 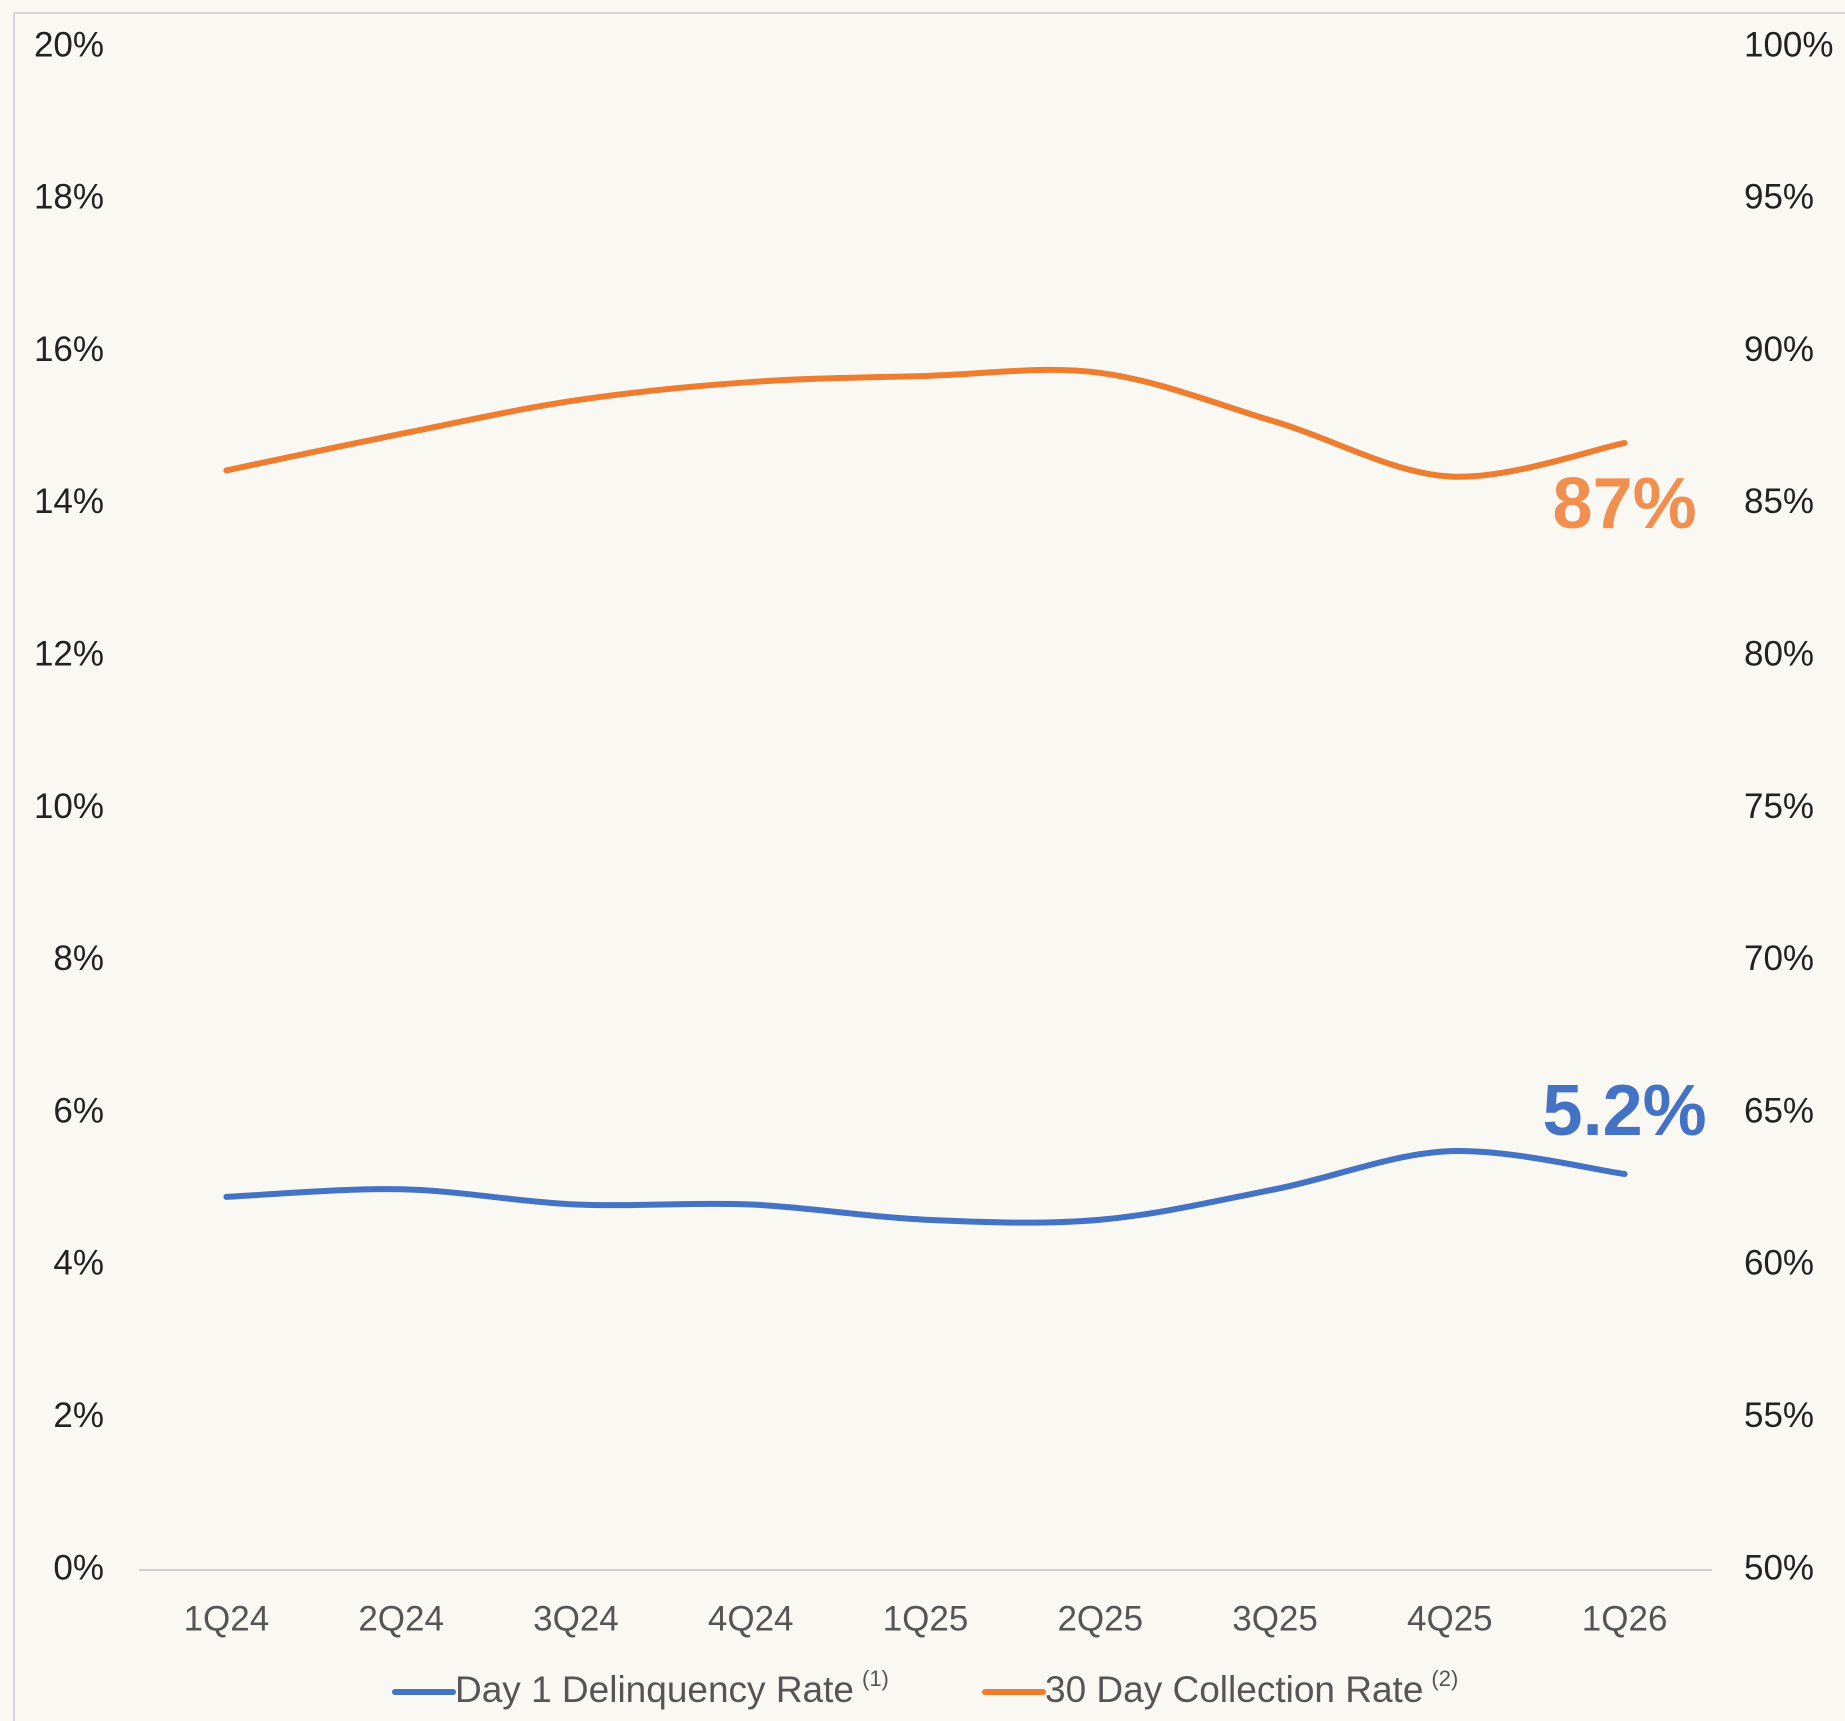 I want to click on y-tick-label: 6%, so click(x=78, y=1110).